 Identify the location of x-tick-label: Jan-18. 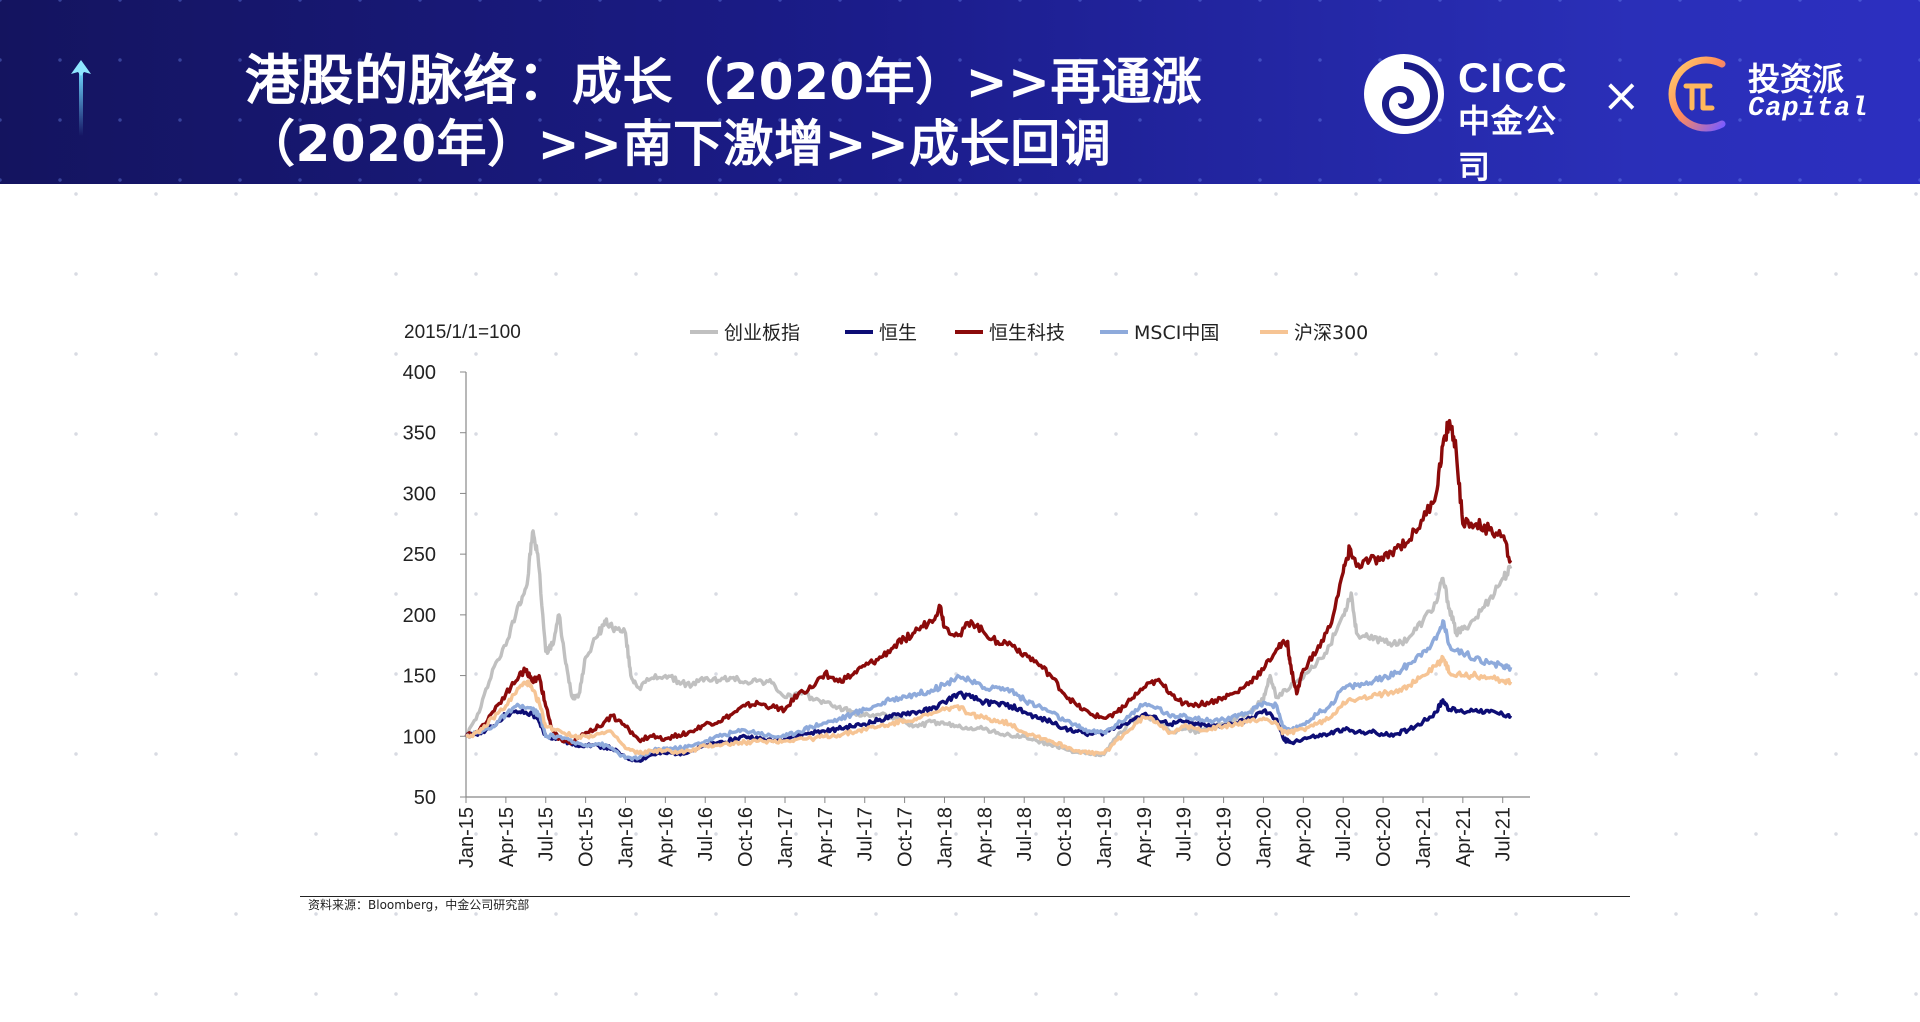
(945, 837).